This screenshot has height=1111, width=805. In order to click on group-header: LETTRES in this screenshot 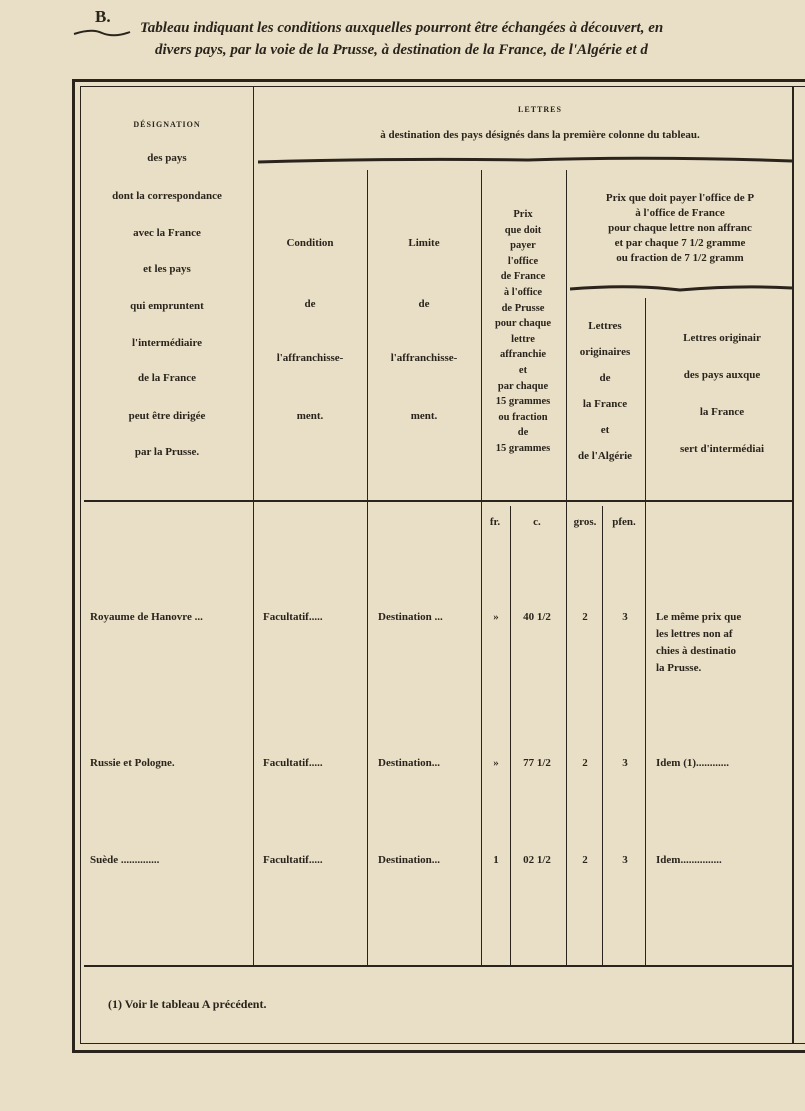, I will do `click(540, 109)`.